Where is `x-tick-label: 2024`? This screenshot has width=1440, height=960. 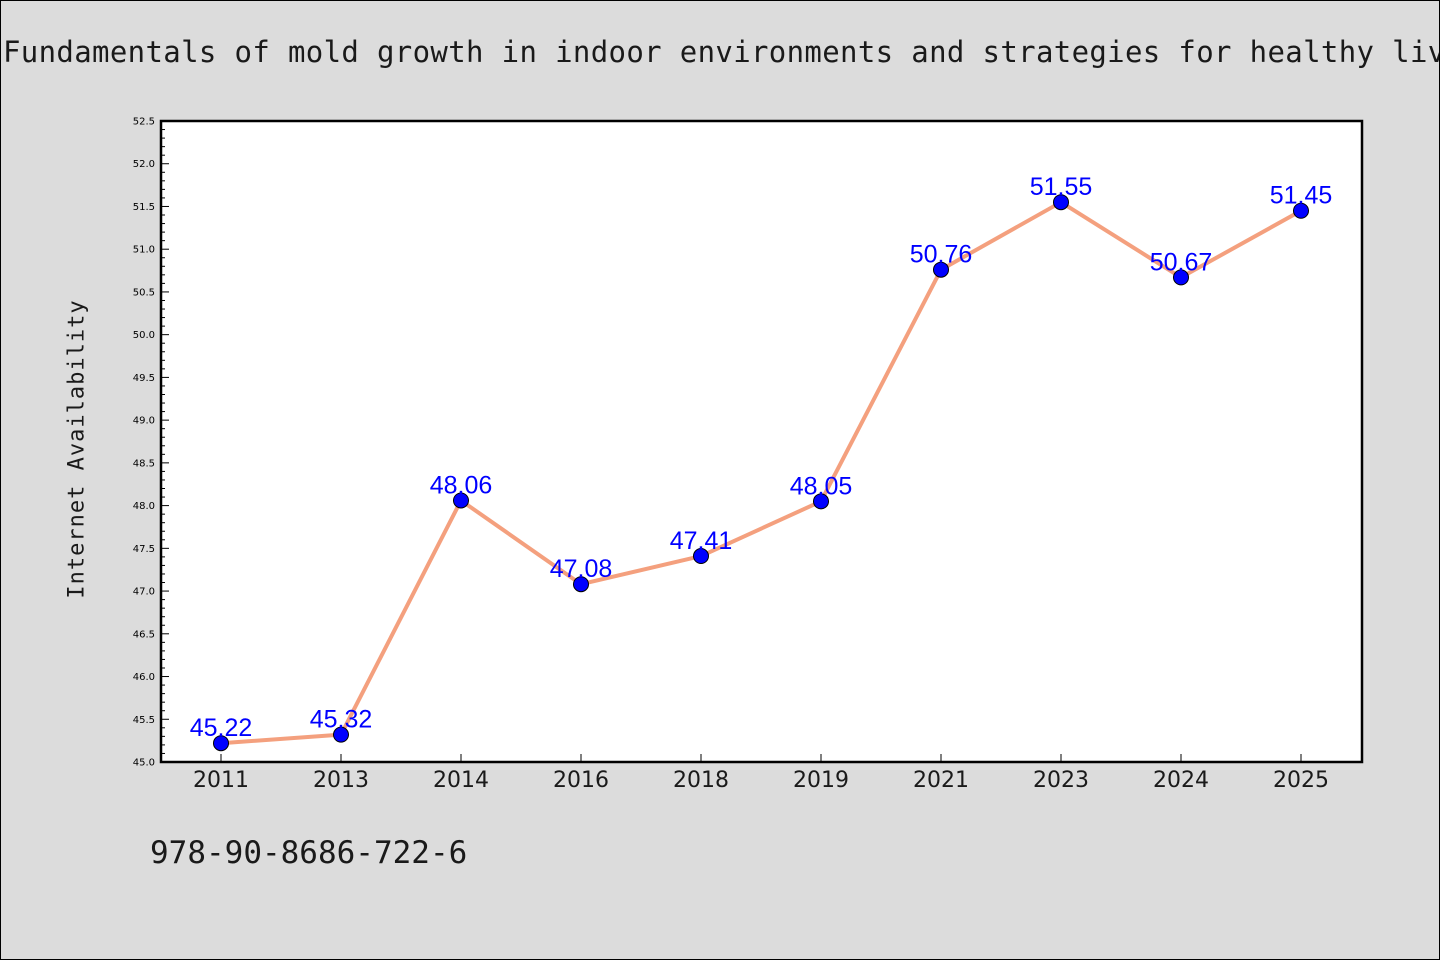
x-tick-label: 2024 is located at coordinates (1181, 780).